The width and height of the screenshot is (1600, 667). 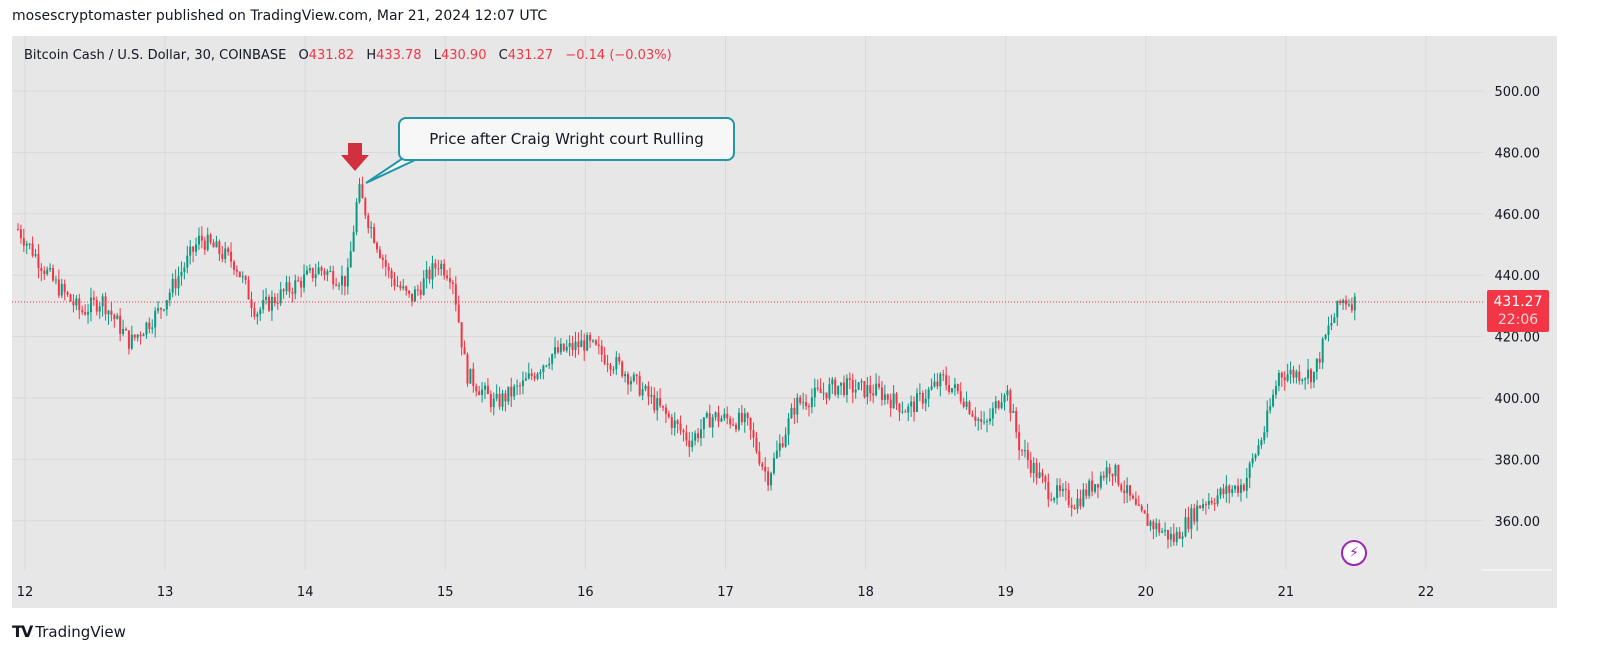 What do you see at coordinates (155, 55) in the screenshot?
I see `symbol-title: Bitcoin Cash / U.S. Dollar, 30, COINBASE` at bounding box center [155, 55].